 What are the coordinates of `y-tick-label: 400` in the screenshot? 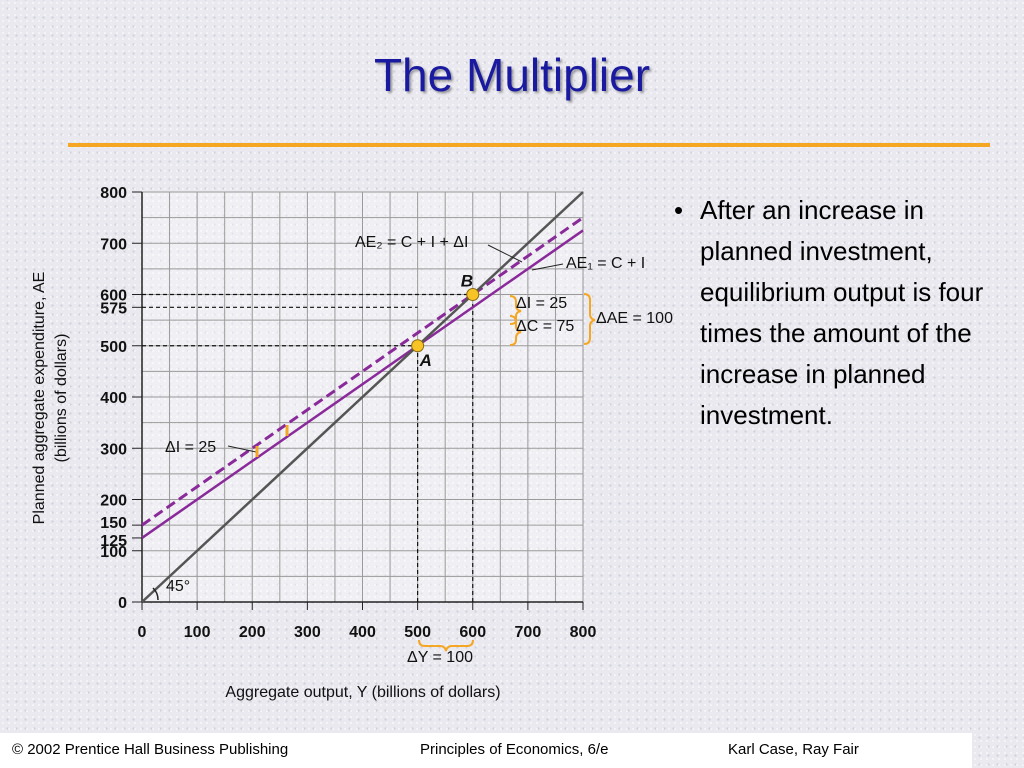 It's located at (113, 398).